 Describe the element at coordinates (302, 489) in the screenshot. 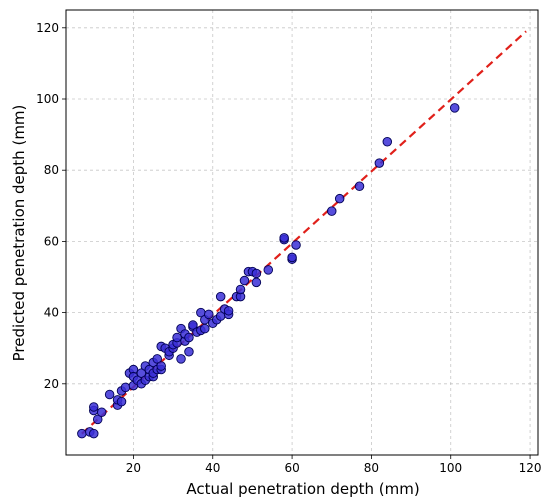

I see `x-axis-label: Actual penetration depth (mm)` at that location.